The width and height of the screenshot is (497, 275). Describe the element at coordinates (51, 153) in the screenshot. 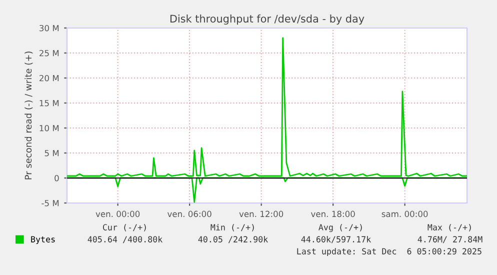

I see `y-tick-label: 5 M` at that location.